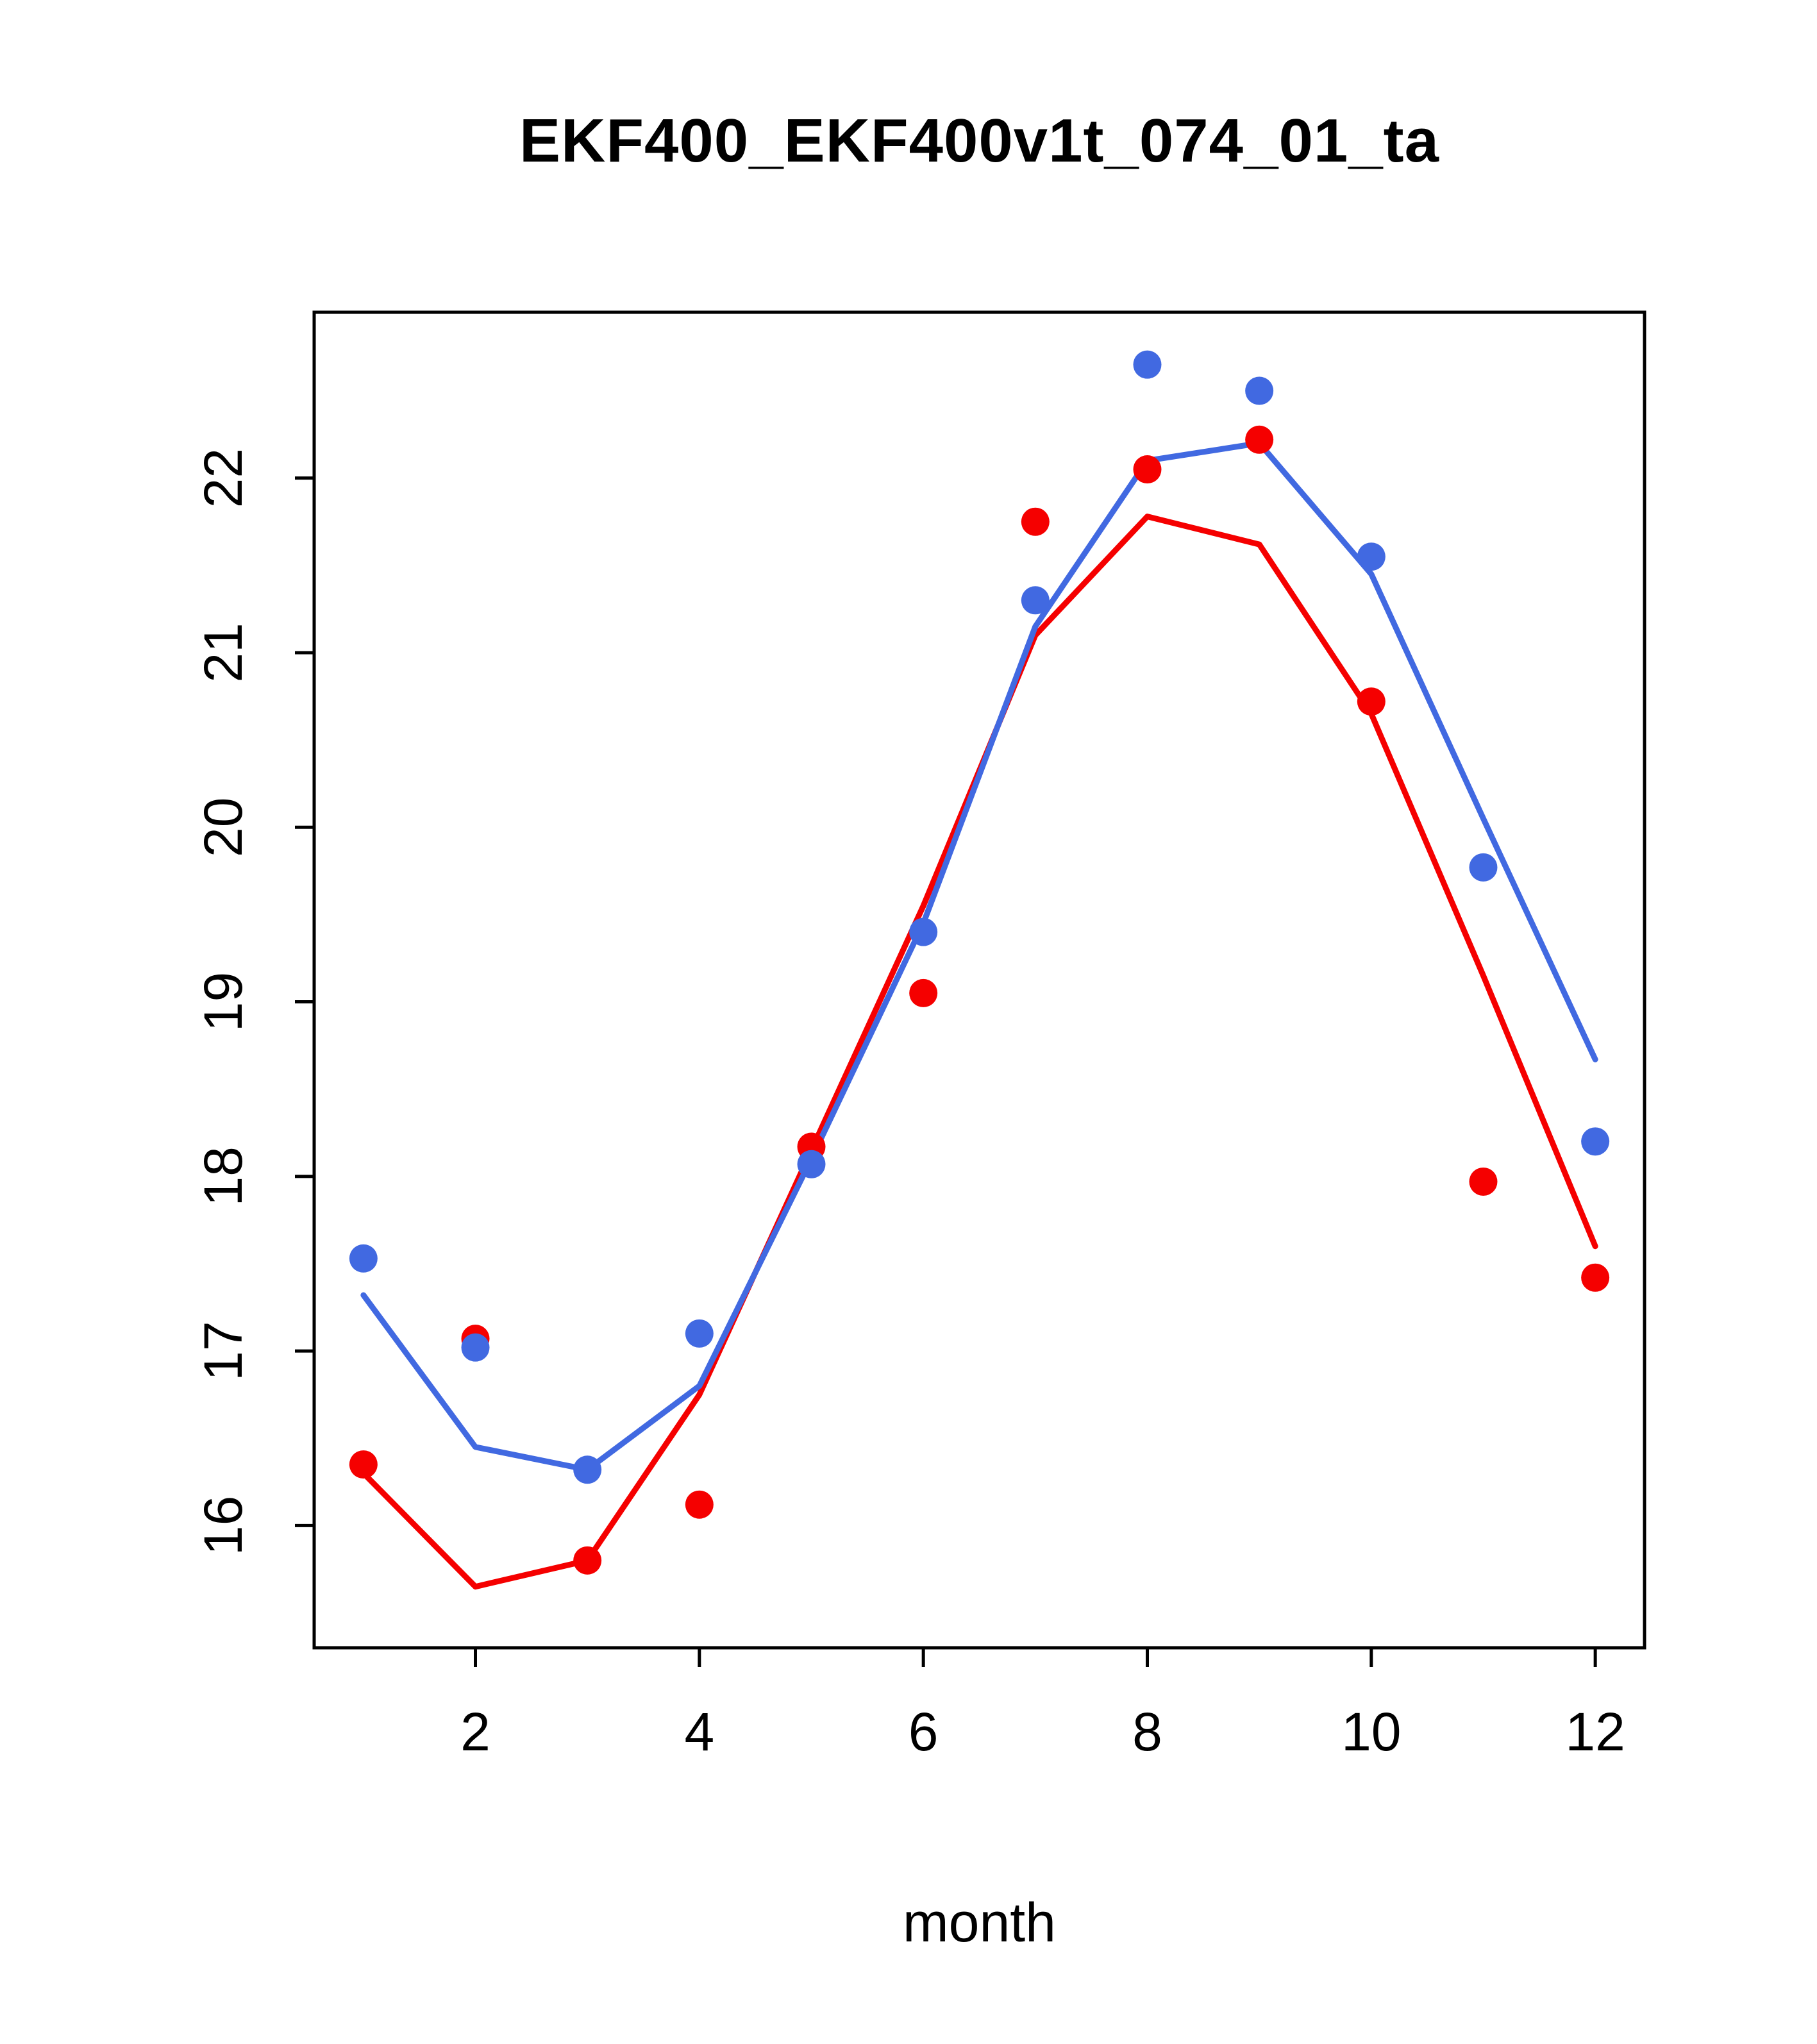 The height and width of the screenshot is (2044, 1817). What do you see at coordinates (223, 1525) in the screenshot?
I see `y-tick-label: 16` at bounding box center [223, 1525].